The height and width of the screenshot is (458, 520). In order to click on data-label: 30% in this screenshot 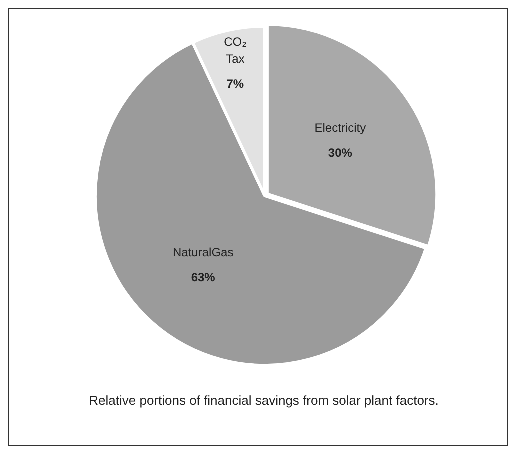, I will do `click(340, 153)`.